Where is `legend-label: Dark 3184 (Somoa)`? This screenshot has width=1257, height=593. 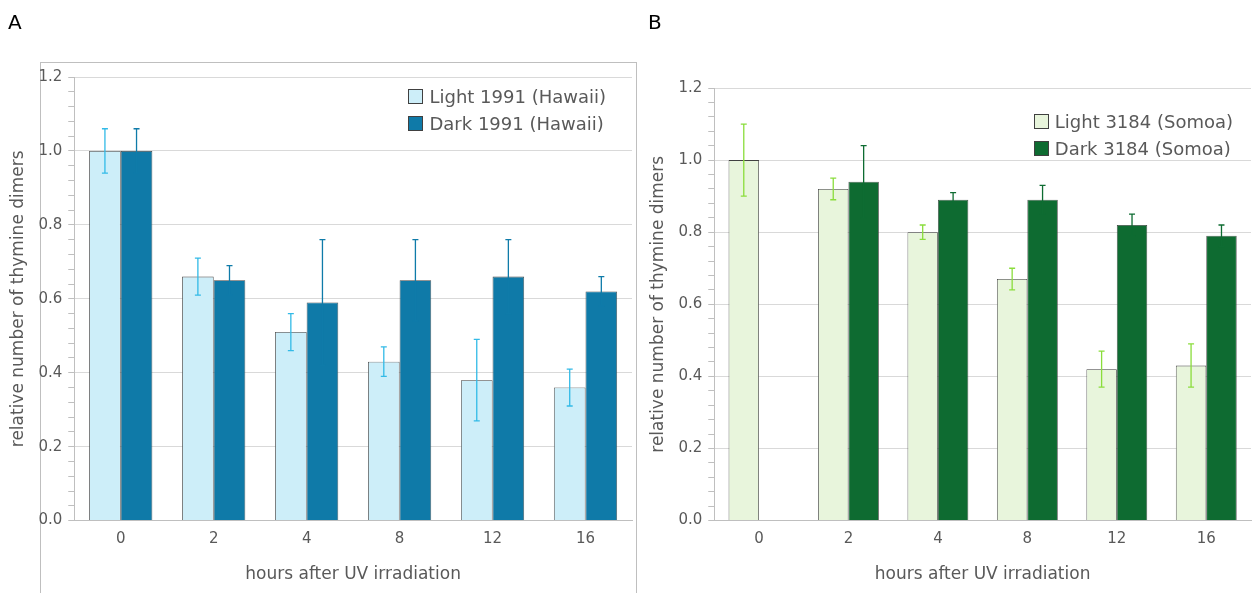
legend-label: Dark 3184 (Somoa) is located at coordinates (1142, 148).